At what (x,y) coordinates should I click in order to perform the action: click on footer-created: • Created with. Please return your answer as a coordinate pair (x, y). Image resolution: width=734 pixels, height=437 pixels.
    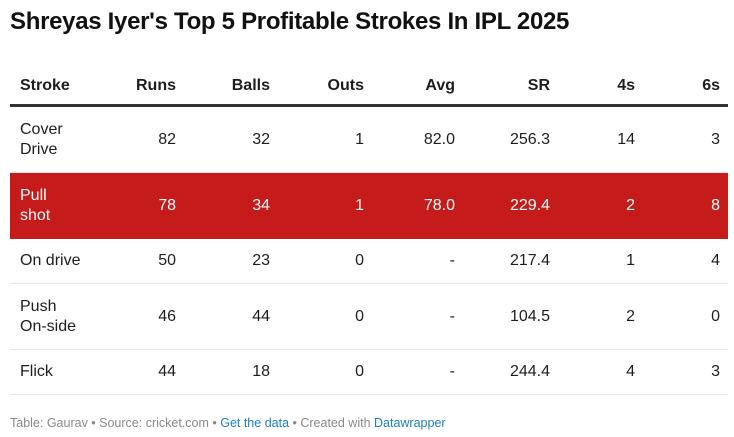
    Looking at the image, I should click on (331, 423).